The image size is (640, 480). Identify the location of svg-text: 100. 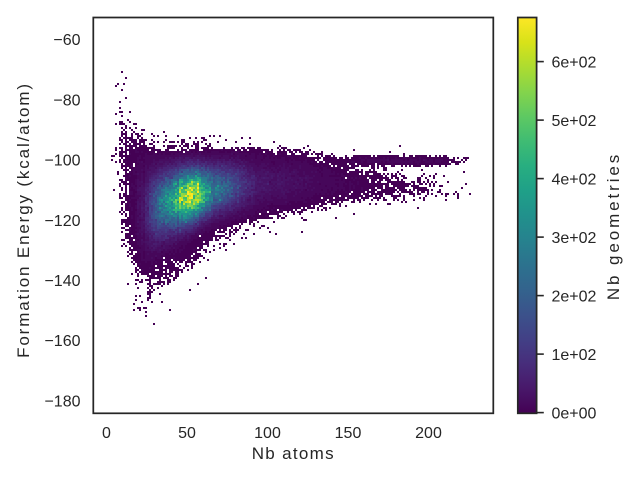
(267, 433).